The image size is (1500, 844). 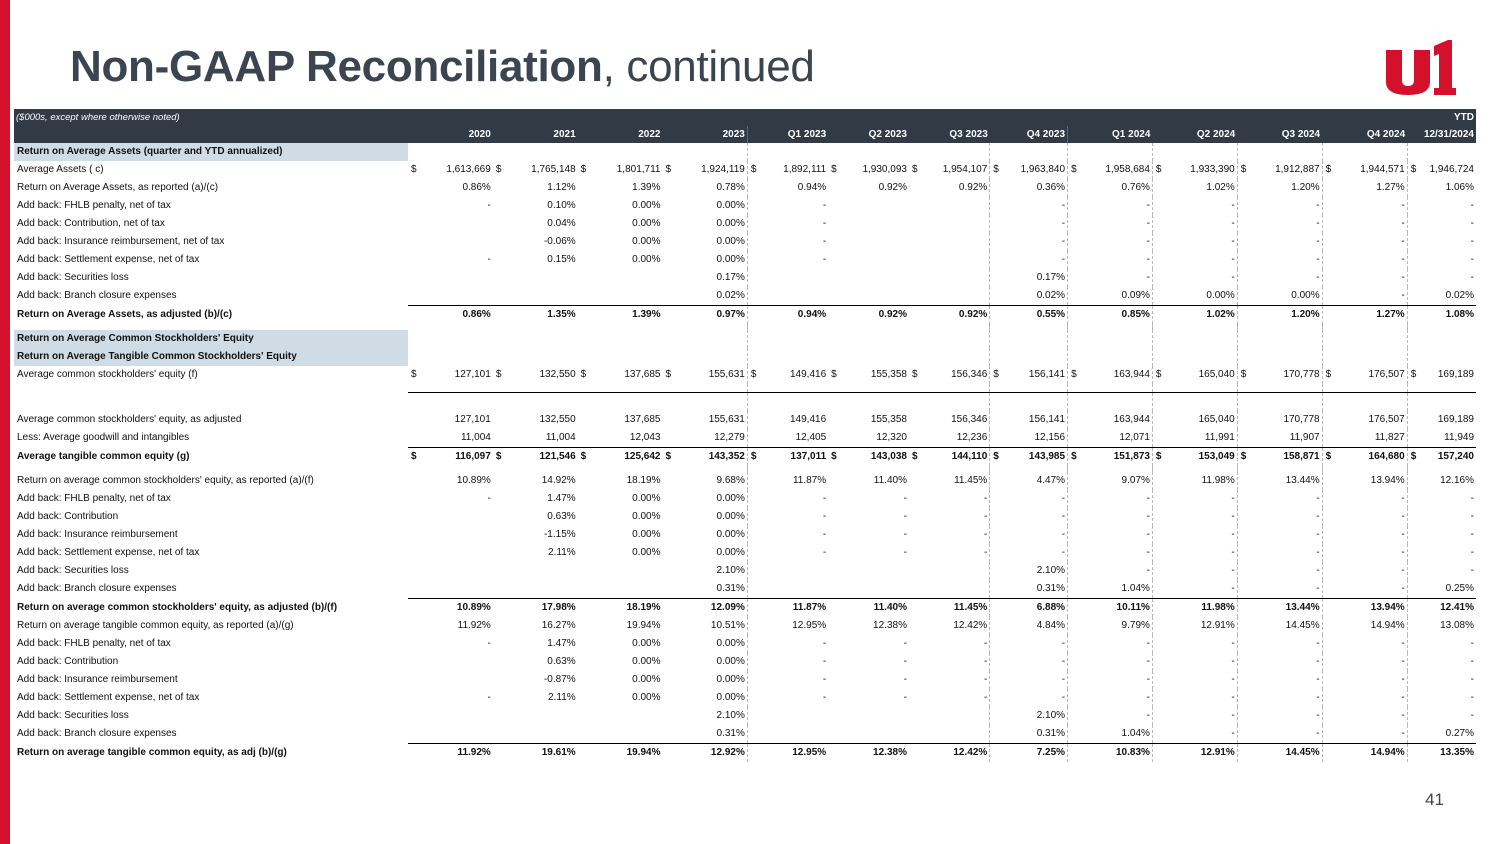 What do you see at coordinates (868, 134) in the screenshot?
I see `column-header: Q2 2023` at bounding box center [868, 134].